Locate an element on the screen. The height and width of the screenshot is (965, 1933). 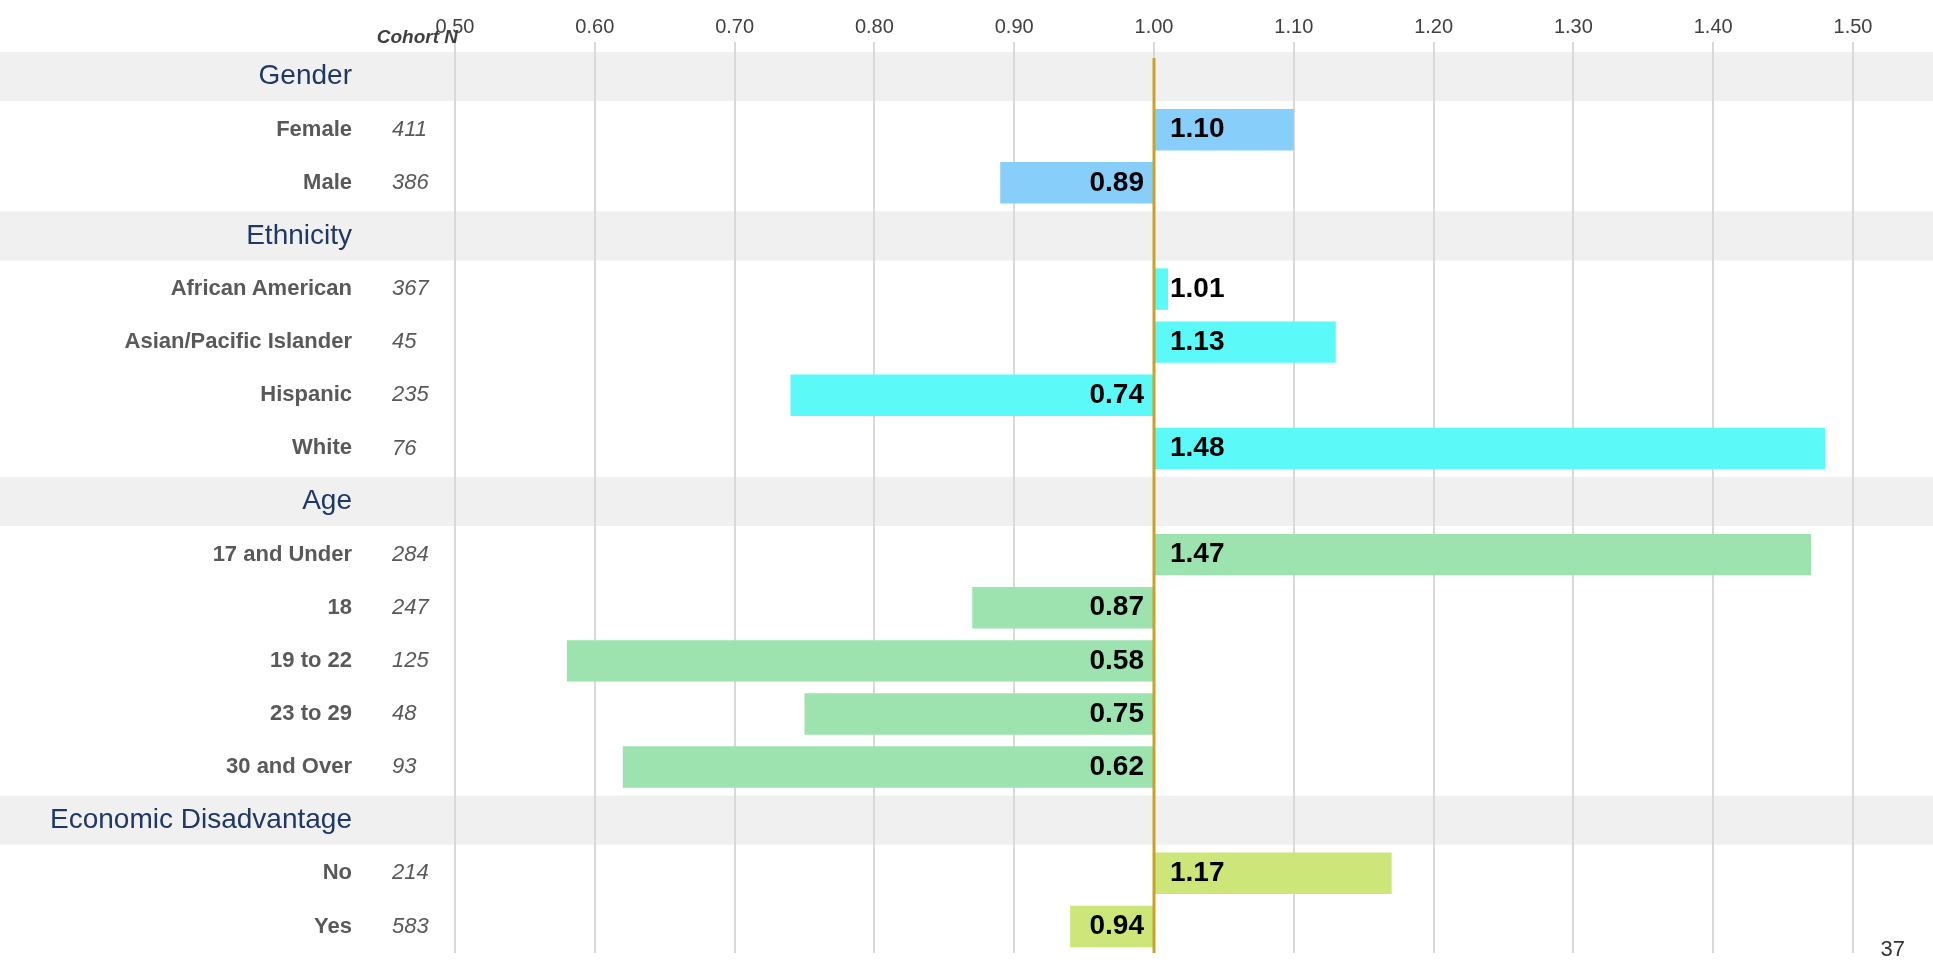
y-tick-label: Female is located at coordinates (314, 128).